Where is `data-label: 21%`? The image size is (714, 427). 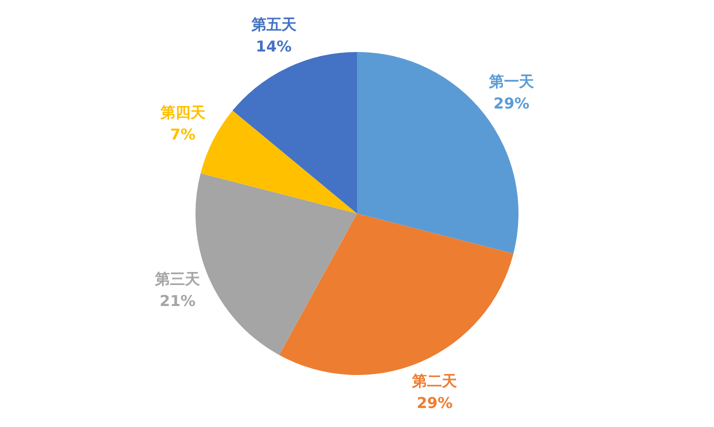 data-label: 21% is located at coordinates (178, 301).